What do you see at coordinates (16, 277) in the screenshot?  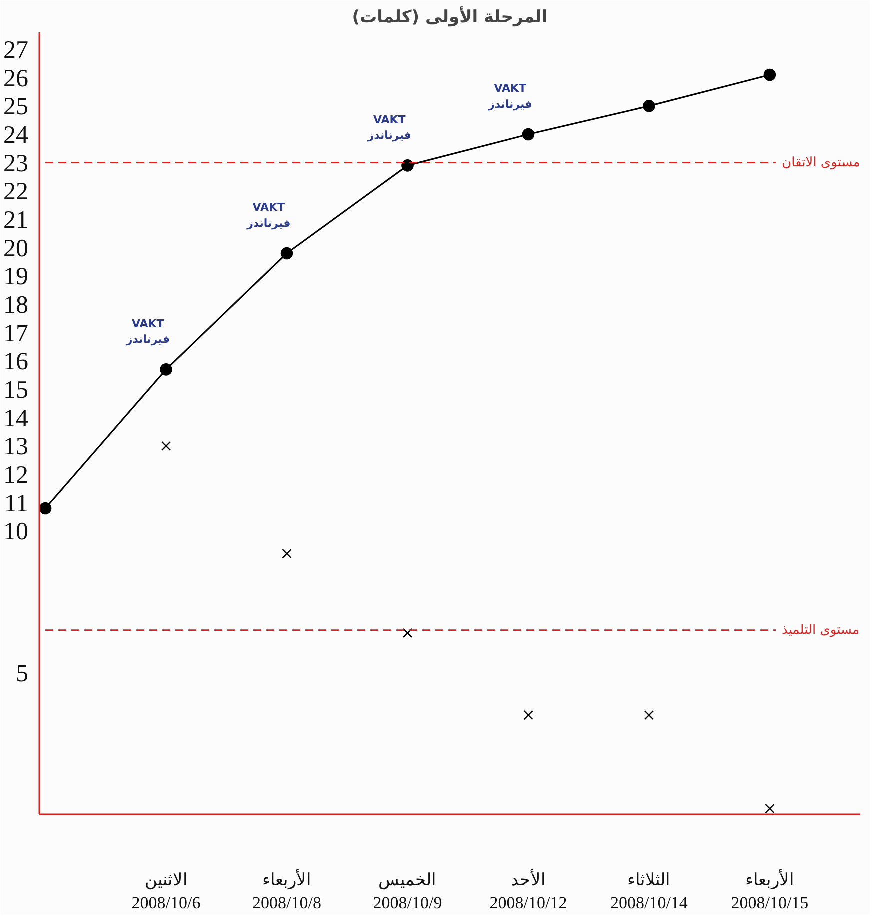 I see `y-tick-label: 19` at bounding box center [16, 277].